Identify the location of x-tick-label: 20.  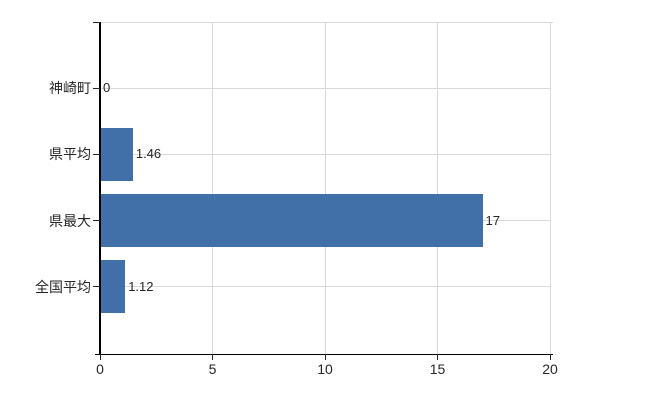
(550, 369).